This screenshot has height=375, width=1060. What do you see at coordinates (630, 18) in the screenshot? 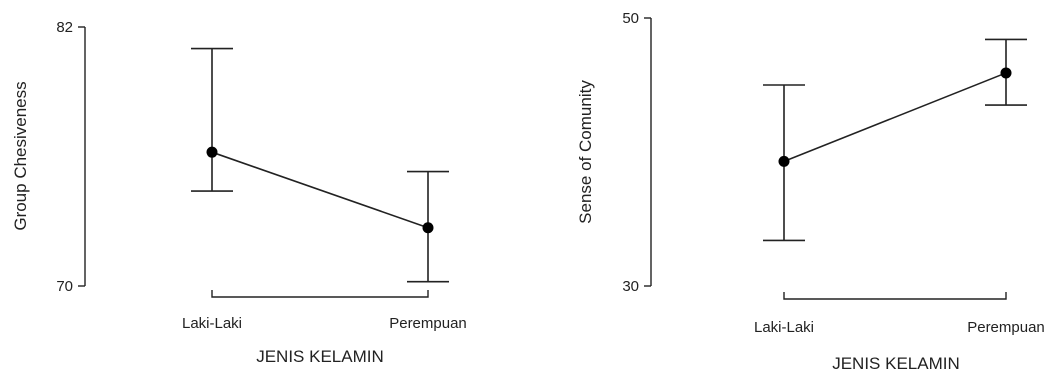
I see `y-tick-label: 50` at bounding box center [630, 18].